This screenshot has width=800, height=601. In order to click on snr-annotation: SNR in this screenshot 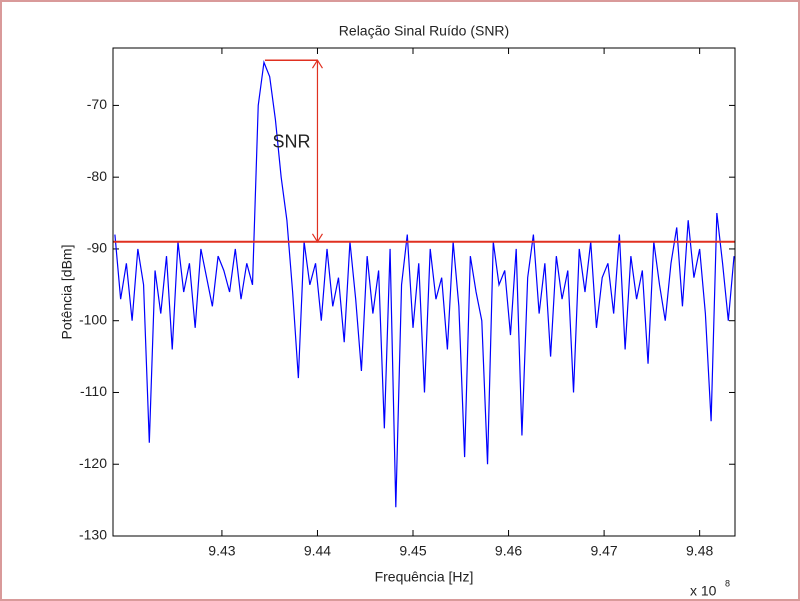, I will do `click(291, 142)`.